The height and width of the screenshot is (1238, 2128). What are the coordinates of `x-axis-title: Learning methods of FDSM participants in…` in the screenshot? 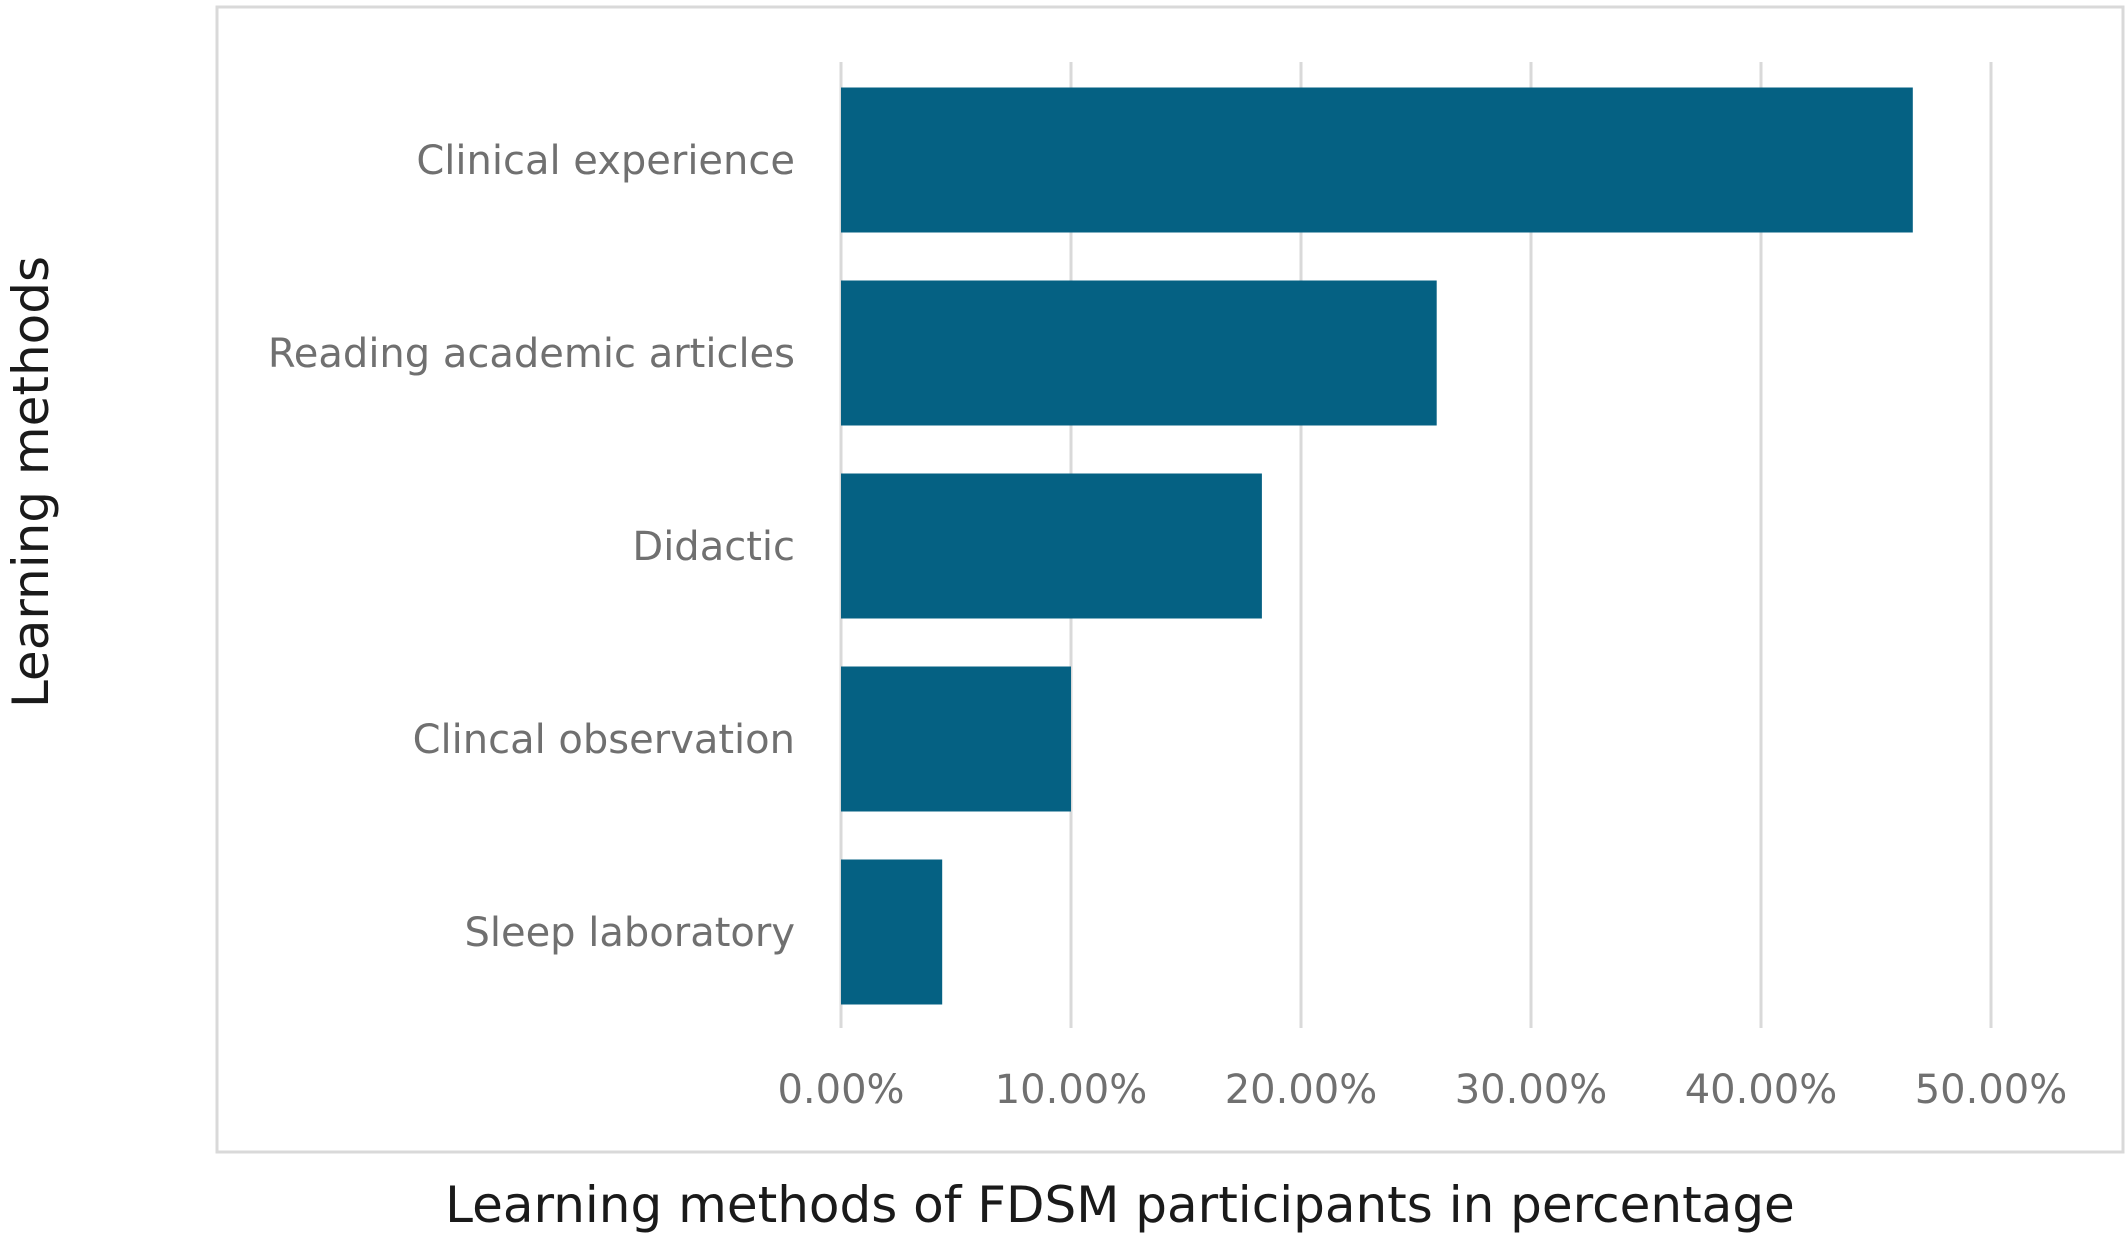 It's located at (1120, 1205).